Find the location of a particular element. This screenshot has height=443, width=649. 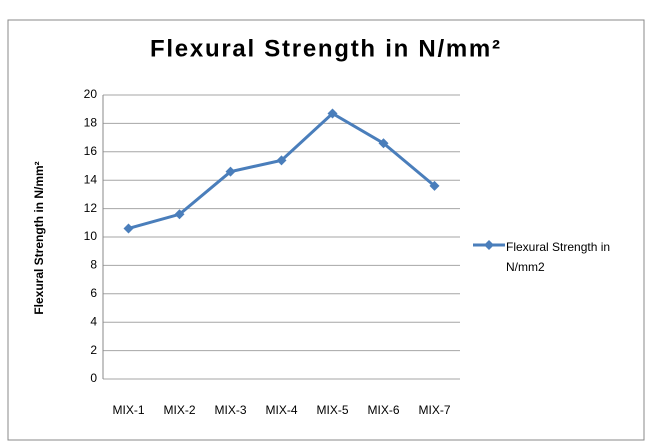

y-tick-label: 12 is located at coordinates (91, 208).